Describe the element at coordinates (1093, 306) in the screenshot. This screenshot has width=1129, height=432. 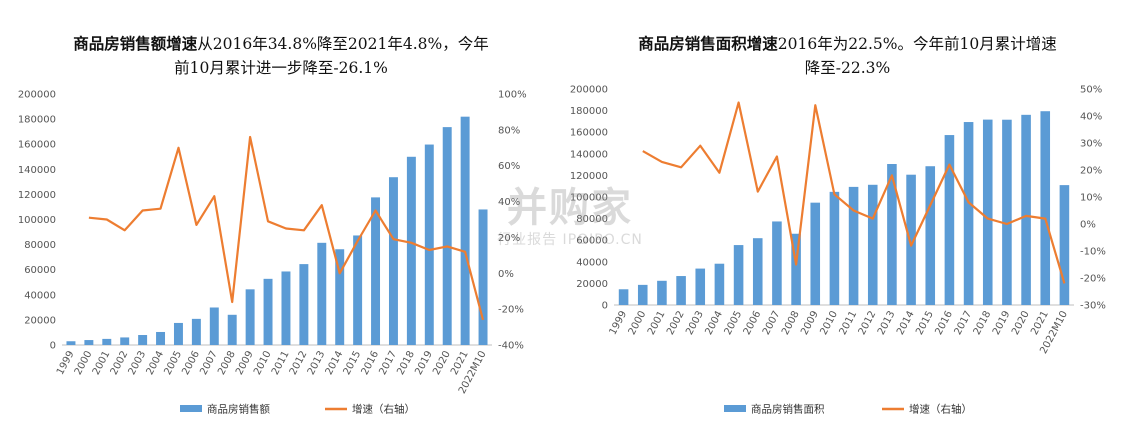
I see `y-right-tick-label: -30%` at that location.